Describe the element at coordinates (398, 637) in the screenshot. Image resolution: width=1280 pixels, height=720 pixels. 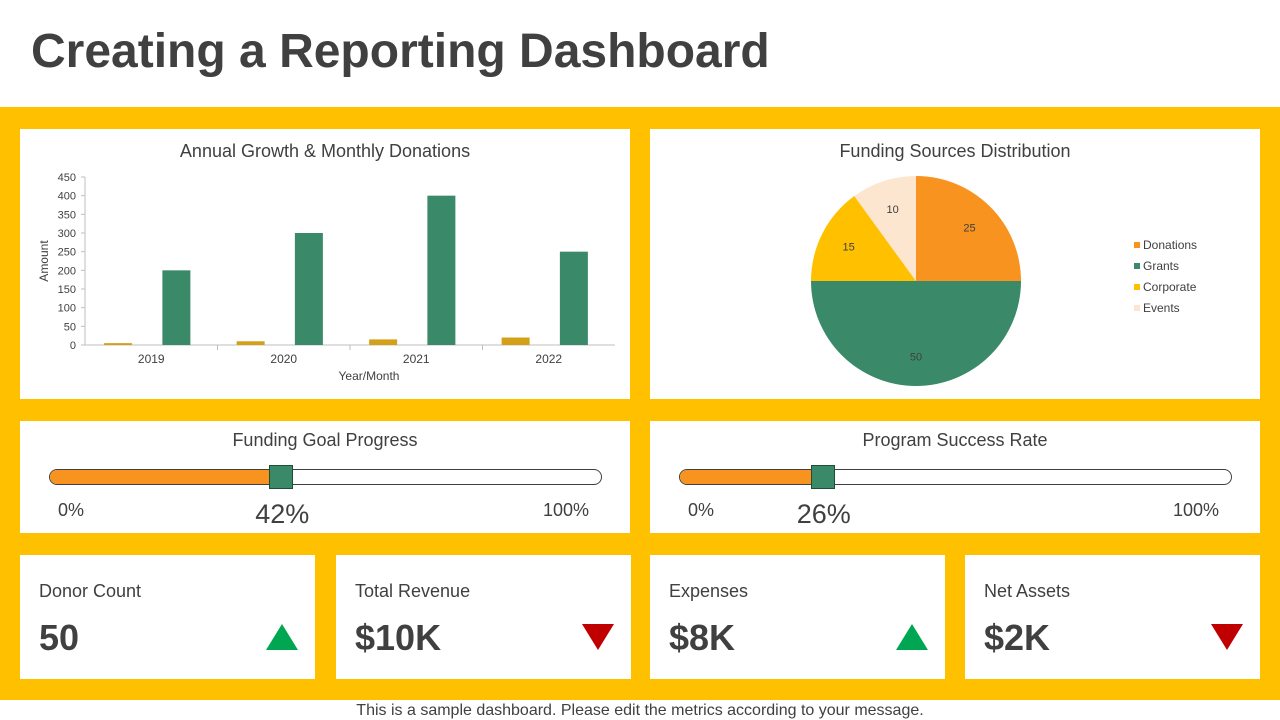
I see `kpi-value: $10K` at that location.